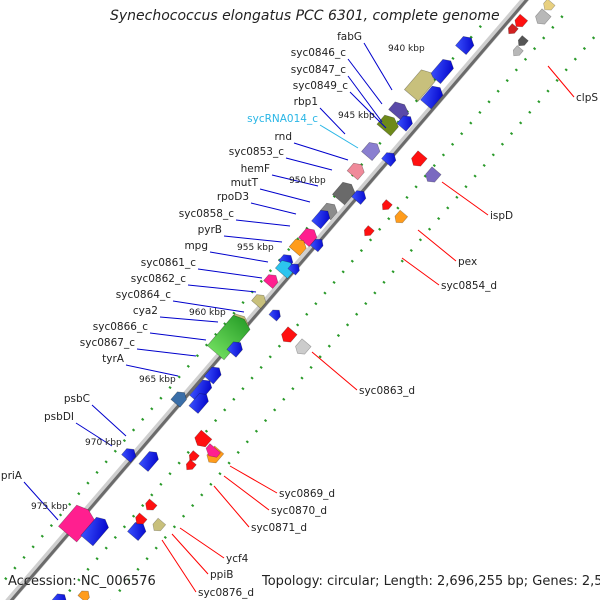 Image resolution: width=600 pixels, height=600 pixels. What do you see at coordinates (222, 288) in the screenshot?
I see `leader-line-syc0862_c` at bounding box center [222, 288].